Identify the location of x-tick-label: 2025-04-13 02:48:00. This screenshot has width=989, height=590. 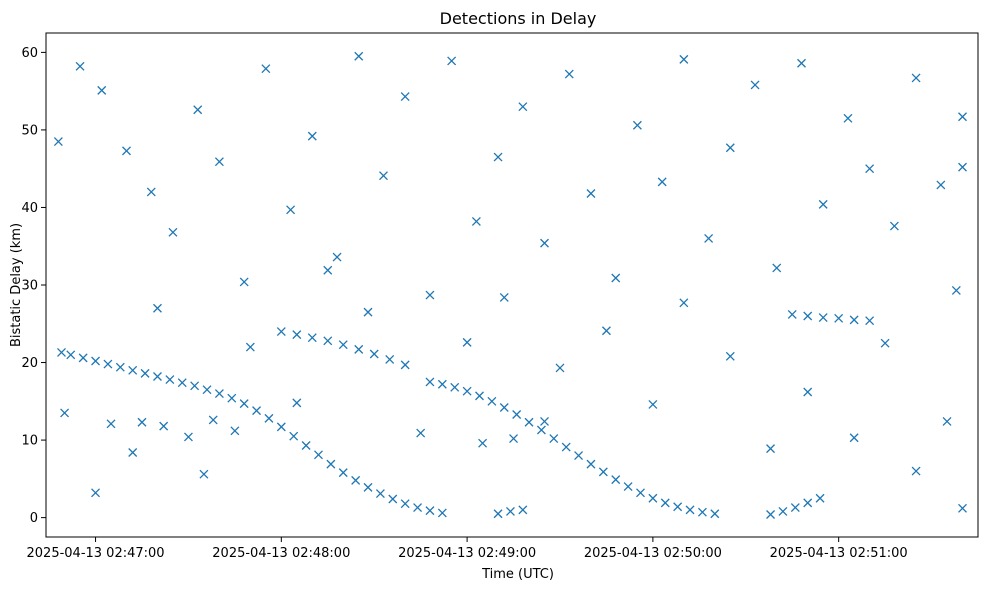
(281, 553).